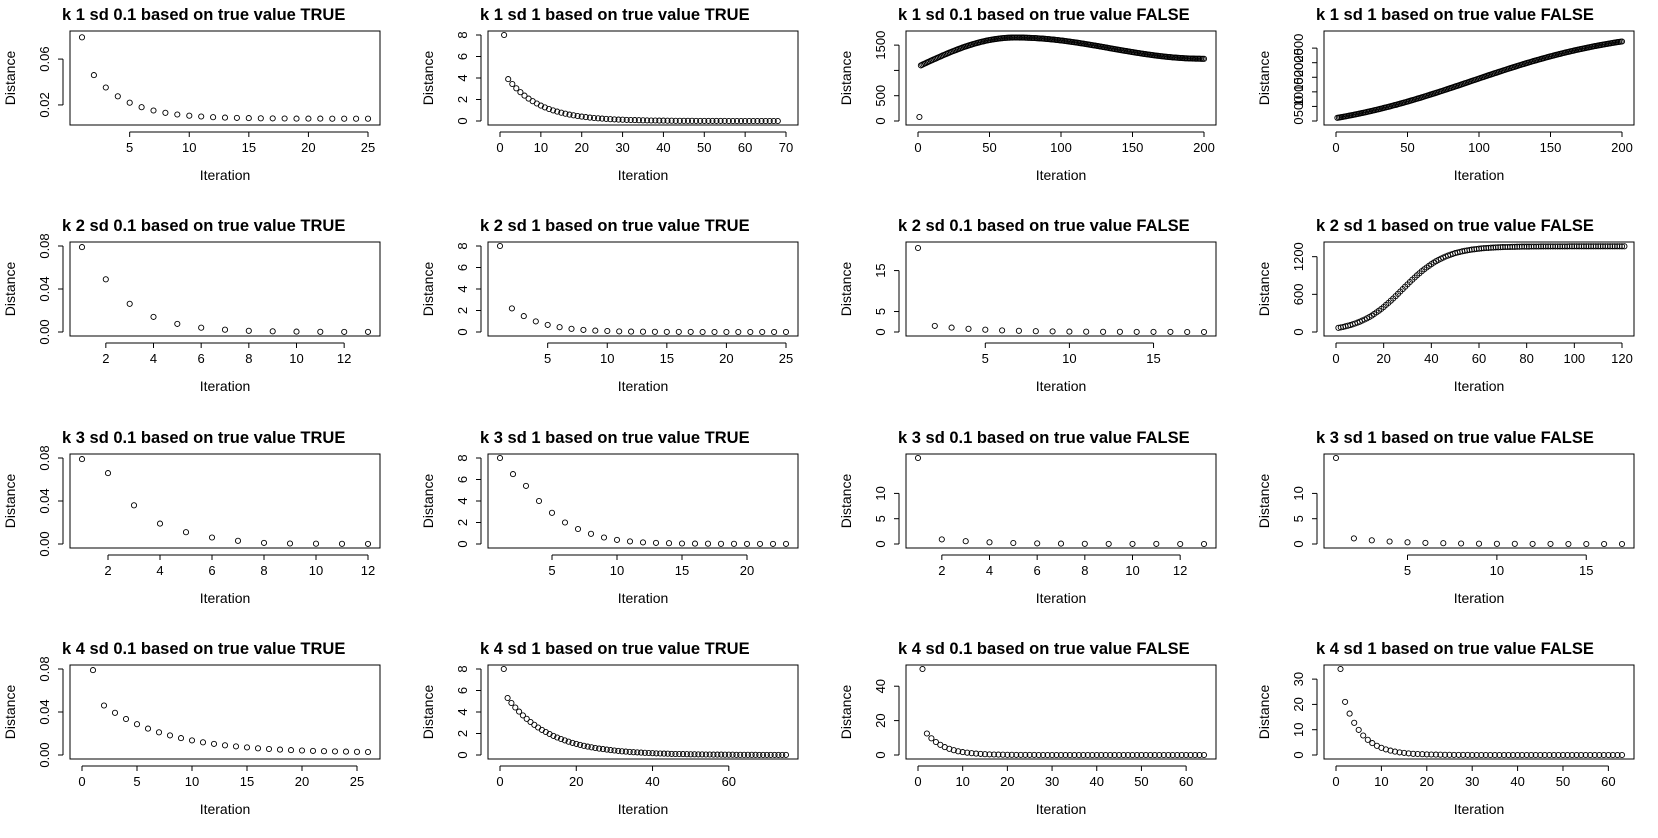 The image size is (1658, 838). Describe the element at coordinates (1455, 226) in the screenshot. I see `chart-title: k 2 sd 1 based on true value FALSE` at that location.